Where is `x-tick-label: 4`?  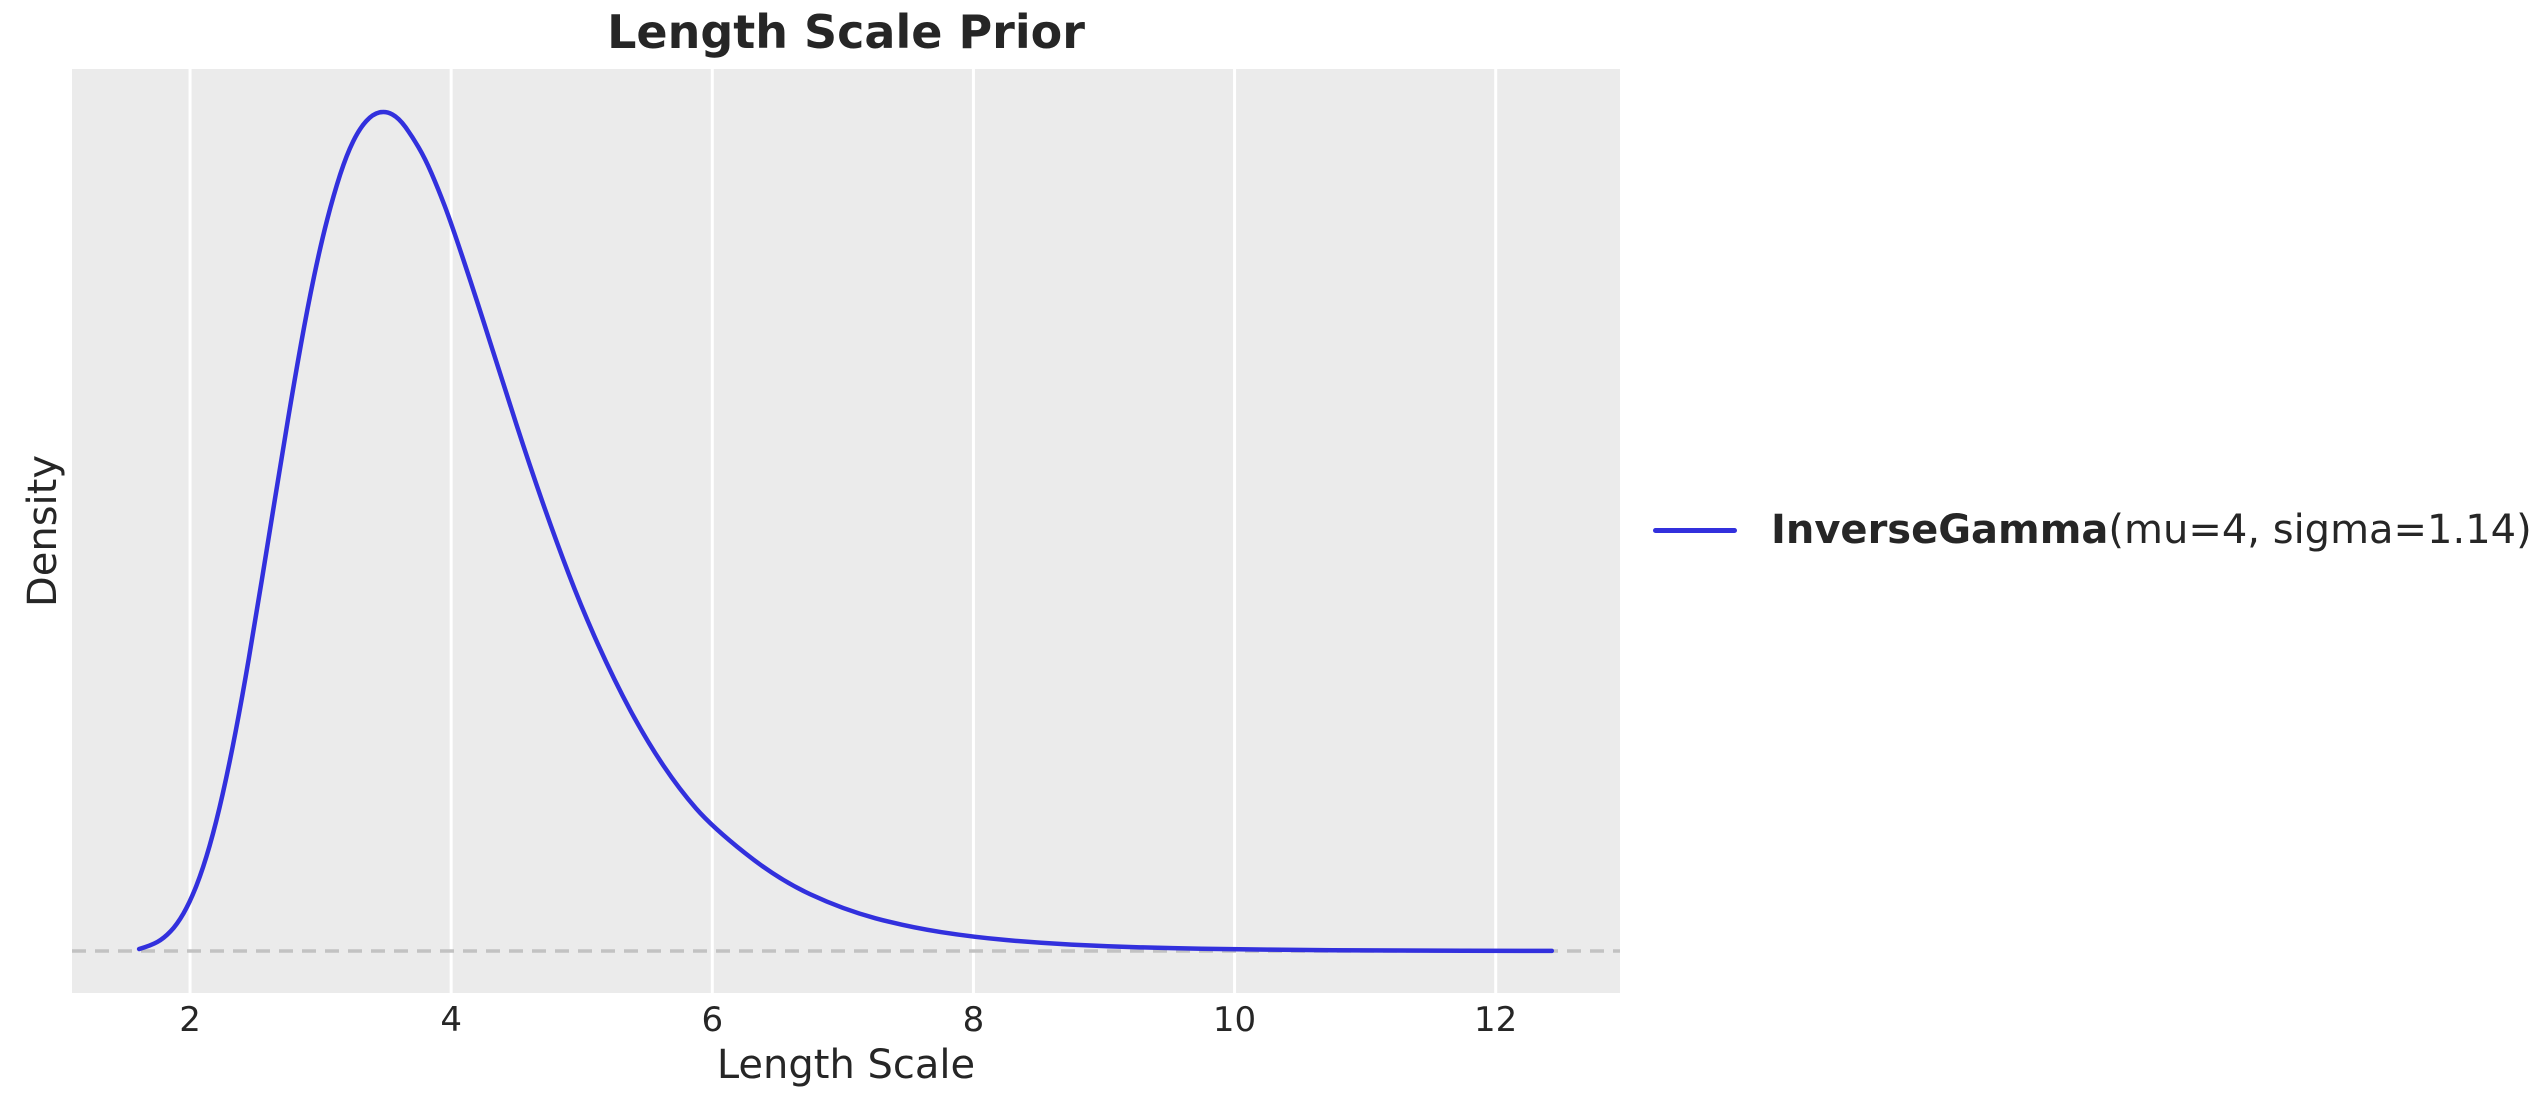
x-tick-label: 4 is located at coordinates (451, 1020).